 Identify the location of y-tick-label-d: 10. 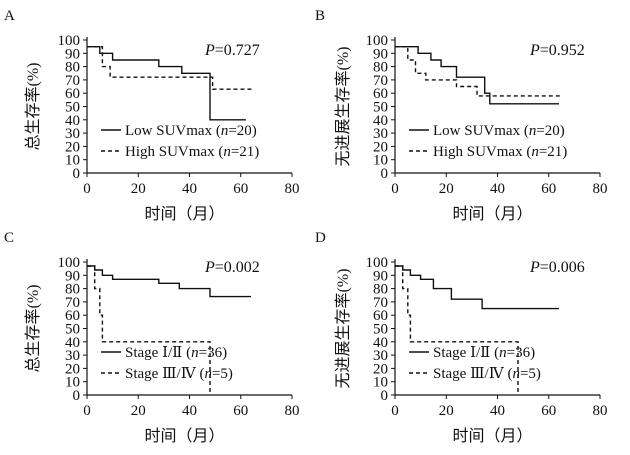
(380, 383).